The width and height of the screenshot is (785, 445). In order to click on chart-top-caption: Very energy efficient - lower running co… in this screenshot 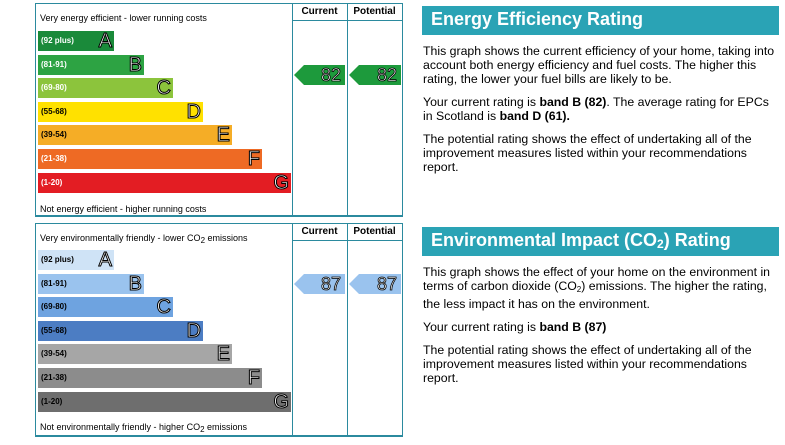, I will do `click(123, 18)`.